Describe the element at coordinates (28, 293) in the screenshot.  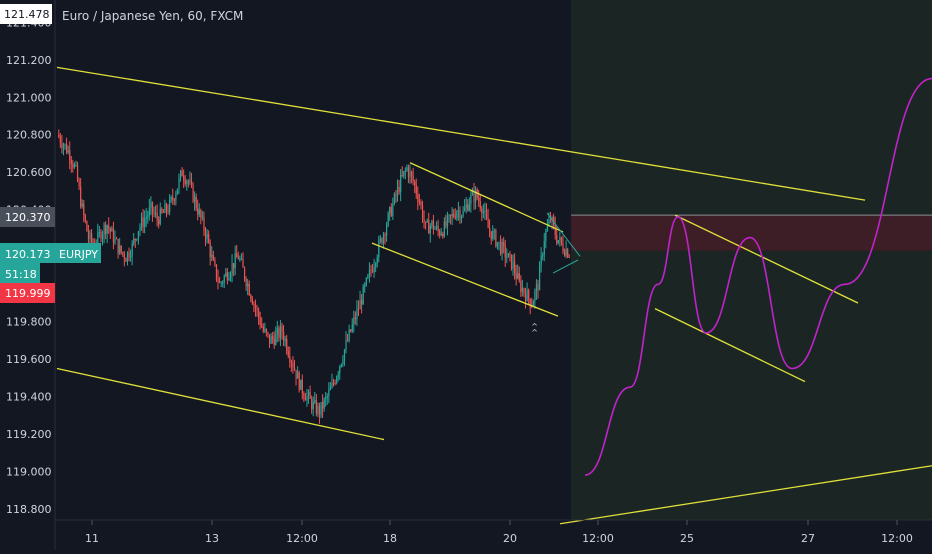
I see `bid-price-label: 119.999` at that location.